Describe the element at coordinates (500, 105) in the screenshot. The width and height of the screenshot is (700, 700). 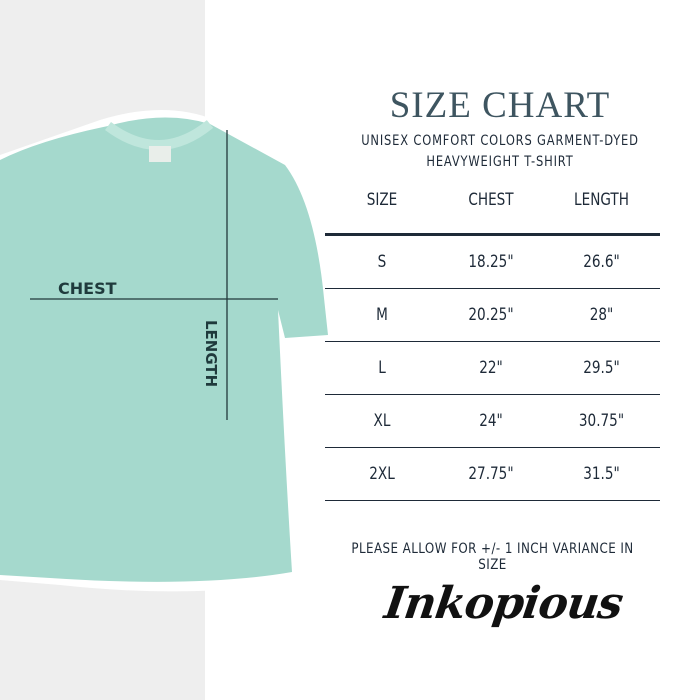
I see `page-title: SIZE CHART` at that location.